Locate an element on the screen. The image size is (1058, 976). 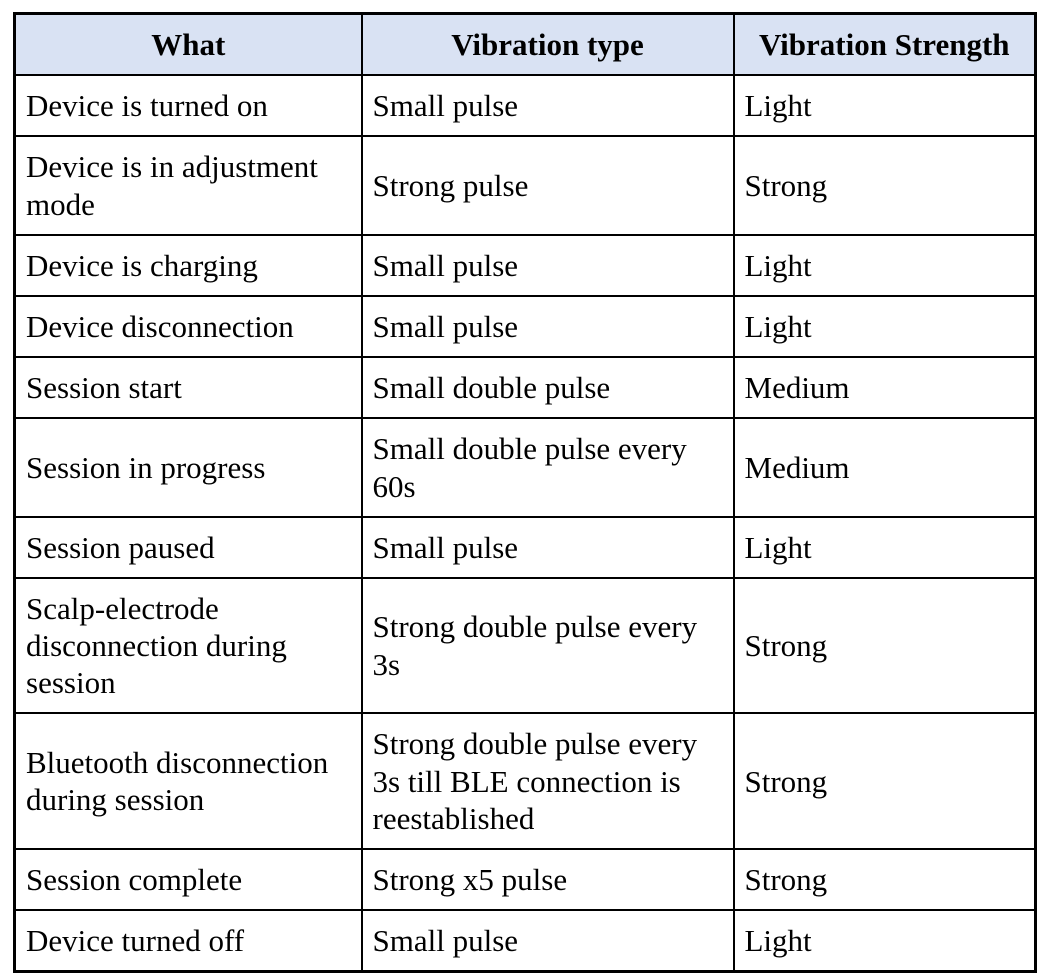
cell-vibration-type: Strong x5 pulse is located at coordinates (547, 879).